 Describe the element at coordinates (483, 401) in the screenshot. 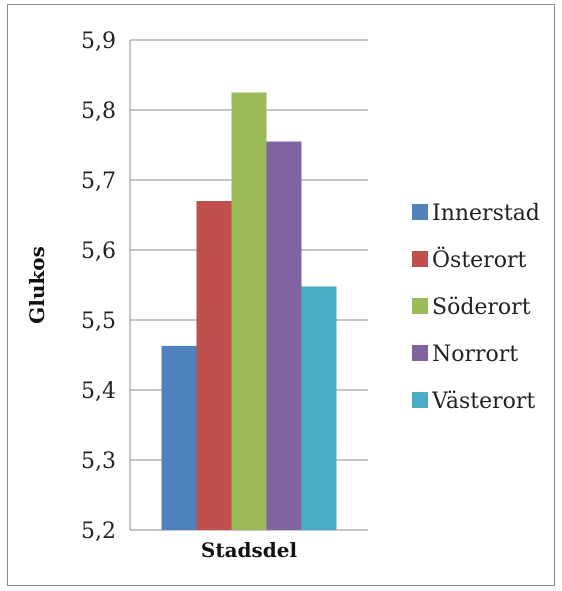

I see `legend-label: Västerort` at that location.